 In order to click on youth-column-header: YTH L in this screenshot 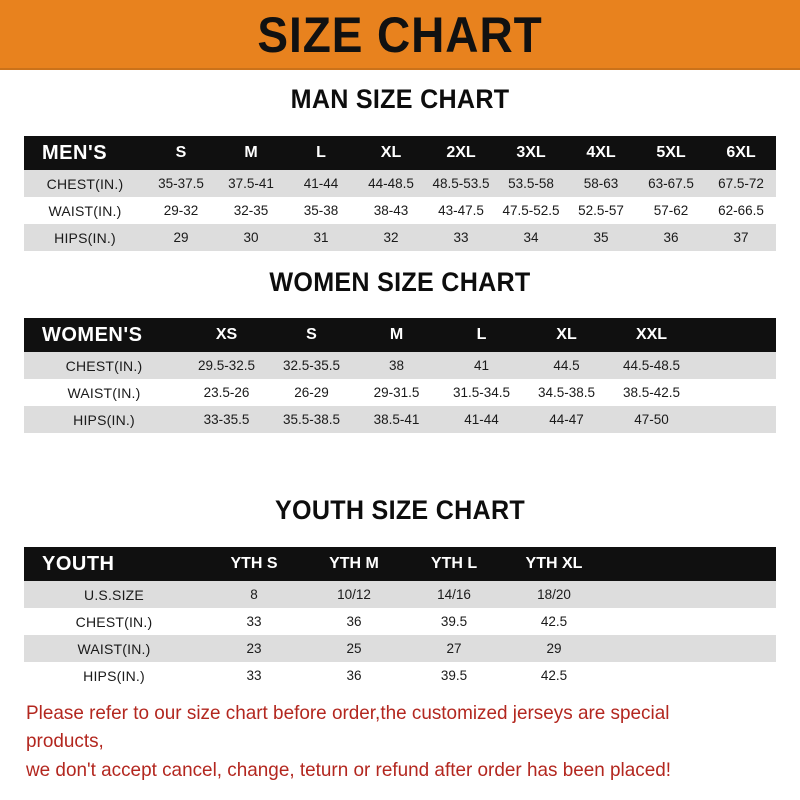, I will do `click(454, 563)`.